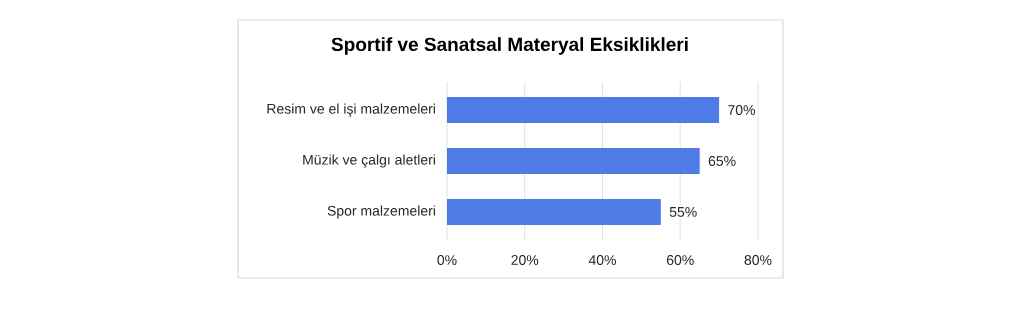 This screenshot has height=332, width=1024. What do you see at coordinates (447, 260) in the screenshot?
I see `x-tick-label: 0%` at bounding box center [447, 260].